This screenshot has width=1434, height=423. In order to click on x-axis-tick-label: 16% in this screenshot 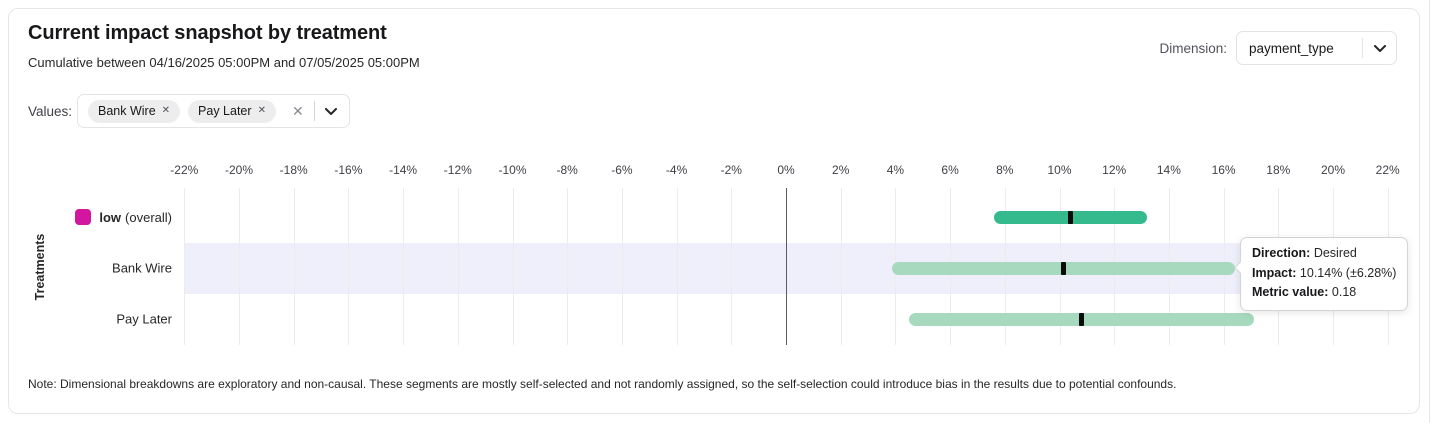, I will do `click(1223, 170)`.